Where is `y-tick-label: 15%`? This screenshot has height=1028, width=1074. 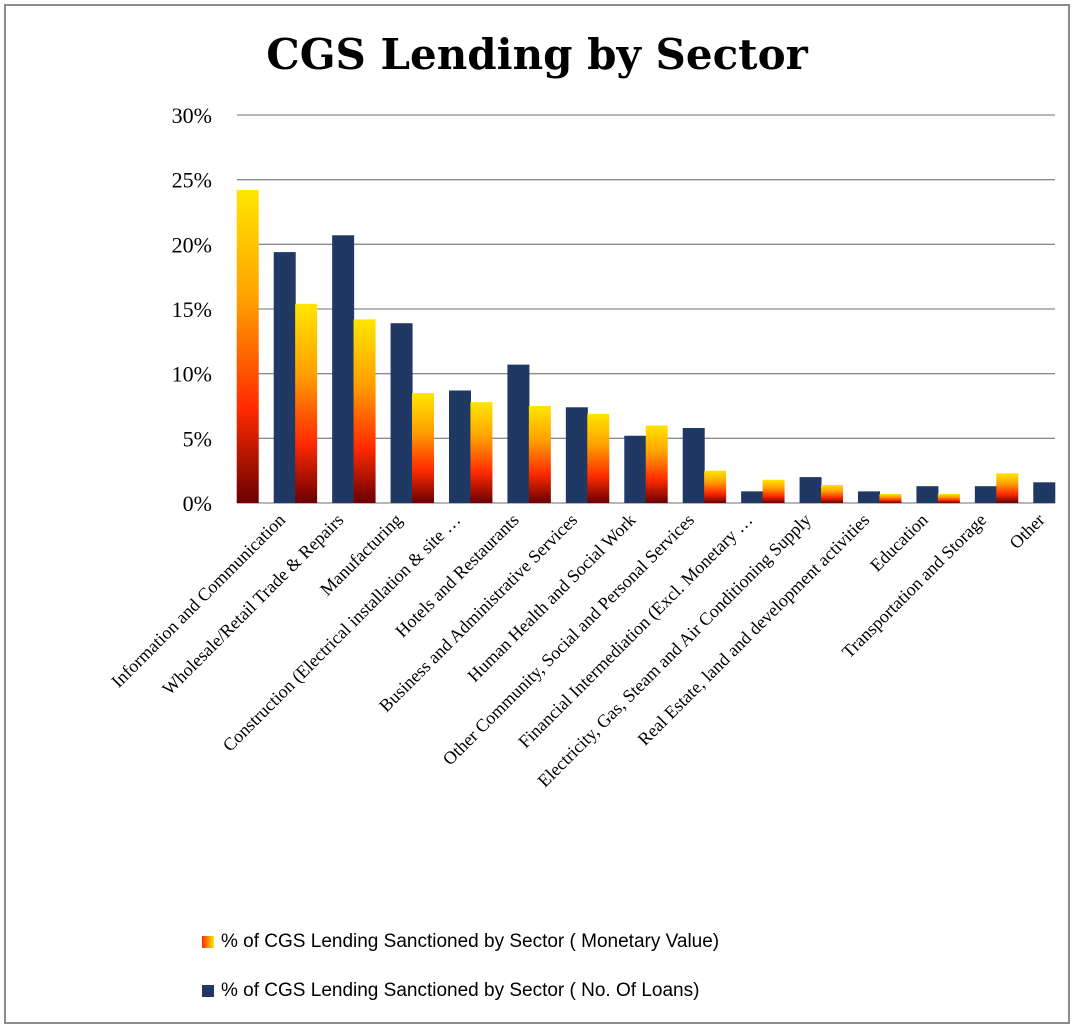
y-tick-label: 15% is located at coordinates (192, 309).